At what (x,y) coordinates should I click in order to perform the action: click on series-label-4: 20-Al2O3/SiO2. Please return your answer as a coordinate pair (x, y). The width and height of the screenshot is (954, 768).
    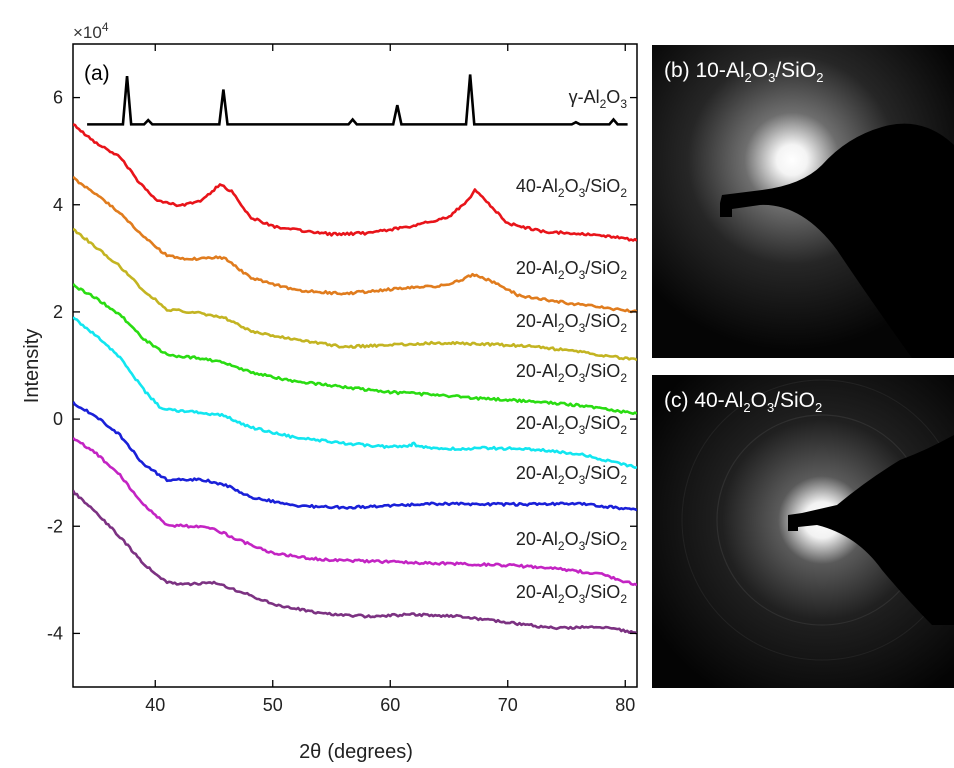
    Looking at the image, I should click on (571, 373).